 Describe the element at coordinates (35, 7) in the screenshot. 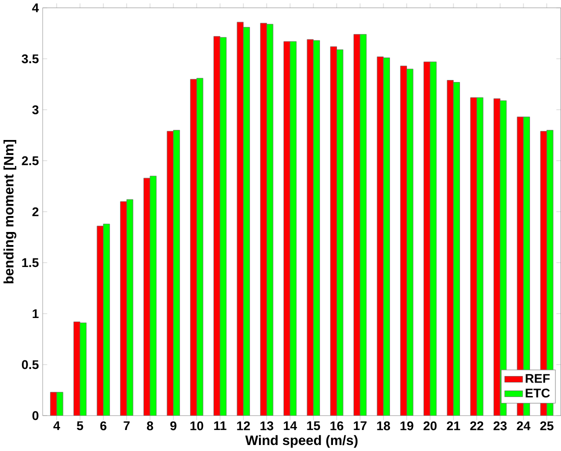

I see `y-tick-label: 4` at that location.